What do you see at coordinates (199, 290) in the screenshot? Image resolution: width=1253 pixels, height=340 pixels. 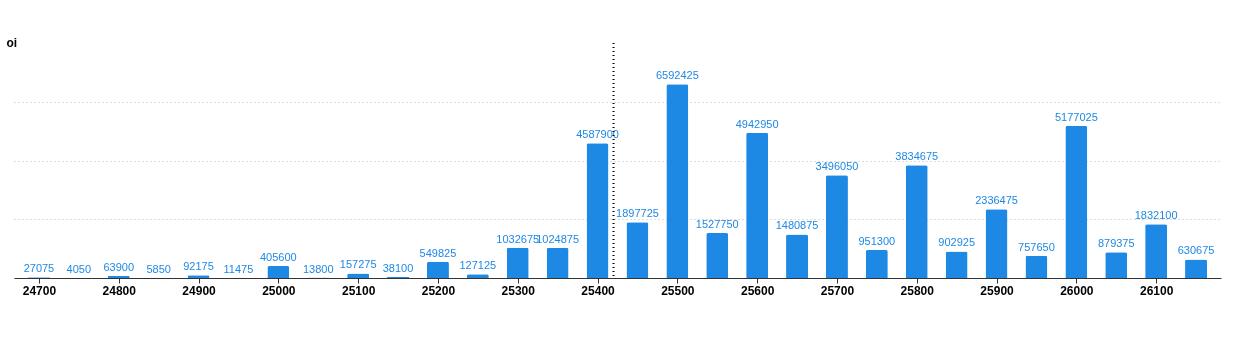 I see `x-tick-label: 24900` at bounding box center [199, 290].